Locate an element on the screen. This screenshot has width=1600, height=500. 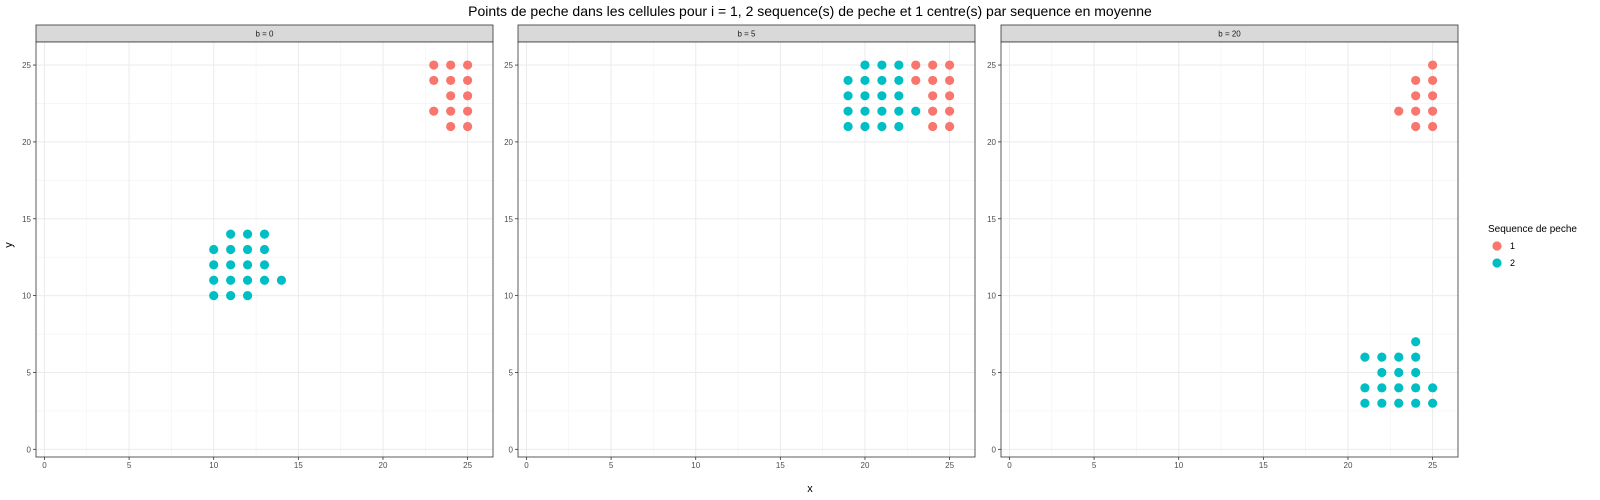
legend-entries: 12 is located at coordinates (1503, 254).